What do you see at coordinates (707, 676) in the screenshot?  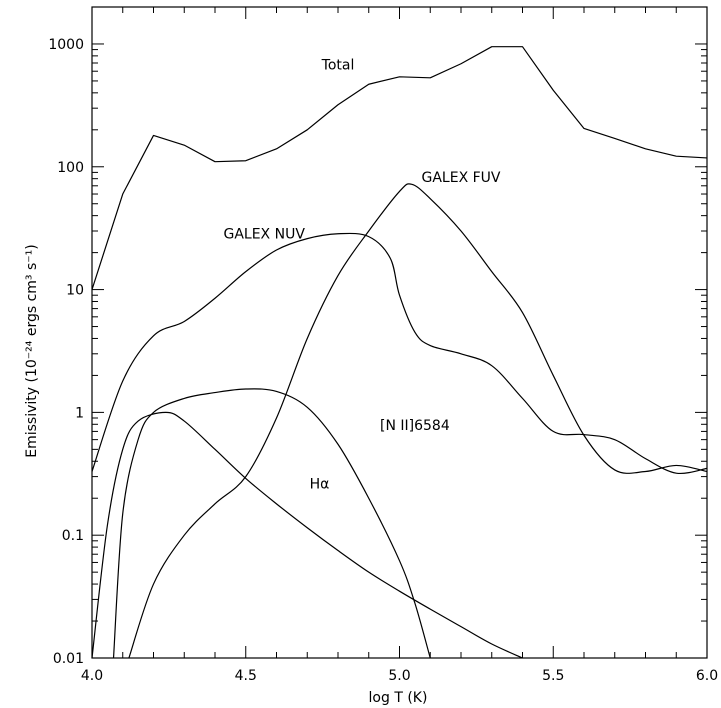 I see `x-tick-label: 6.0` at bounding box center [707, 676].